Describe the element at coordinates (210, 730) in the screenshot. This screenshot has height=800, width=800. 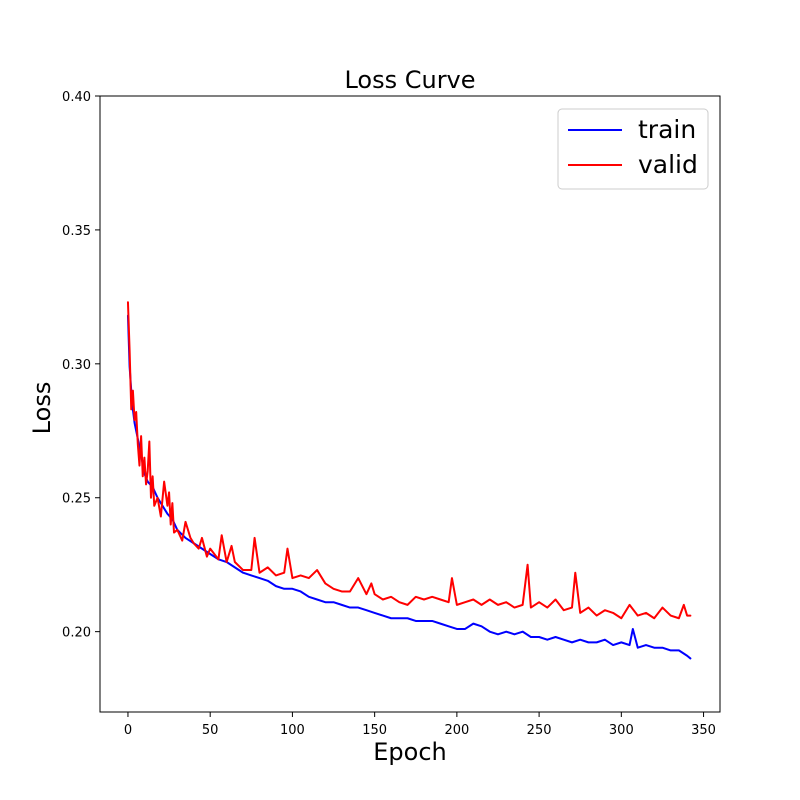
I see `x-tick-label: 50` at that location.